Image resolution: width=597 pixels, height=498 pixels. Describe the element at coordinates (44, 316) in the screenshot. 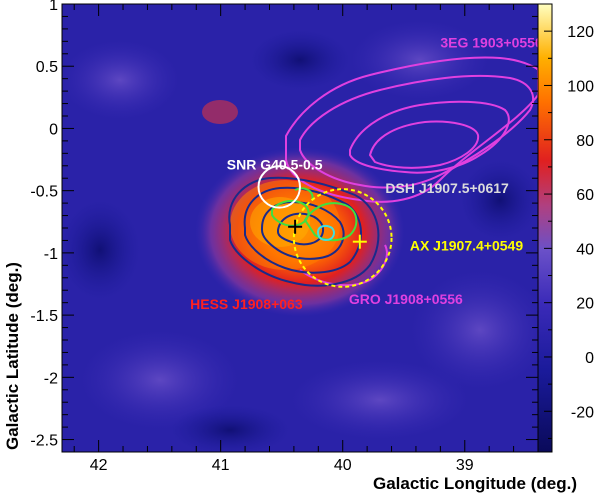

I see `y-tick-label: -1.5` at that location.